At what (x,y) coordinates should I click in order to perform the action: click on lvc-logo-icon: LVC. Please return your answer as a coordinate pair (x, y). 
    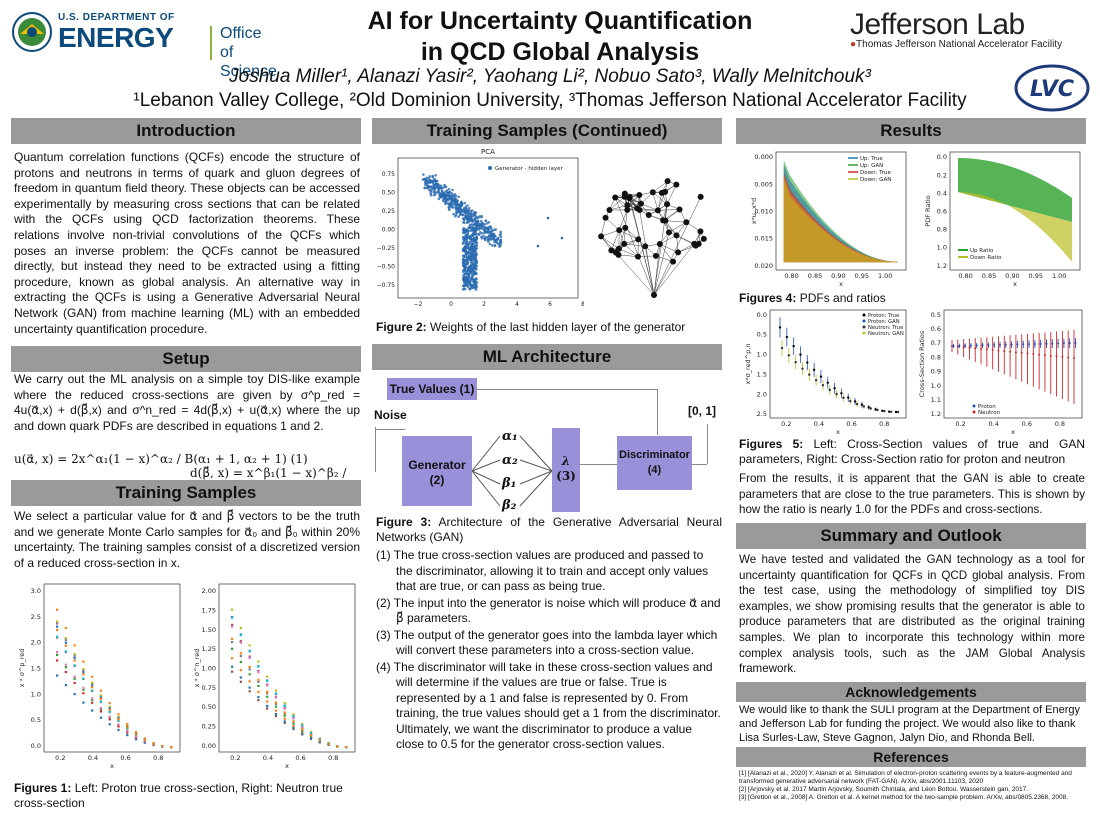
    Looking at the image, I should click on (1052, 88).